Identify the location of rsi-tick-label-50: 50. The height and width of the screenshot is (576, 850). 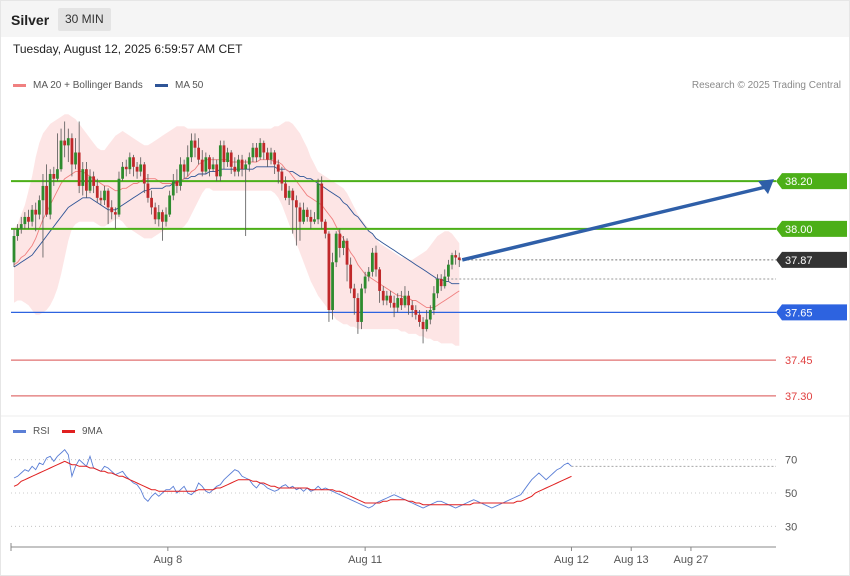
(791, 494).